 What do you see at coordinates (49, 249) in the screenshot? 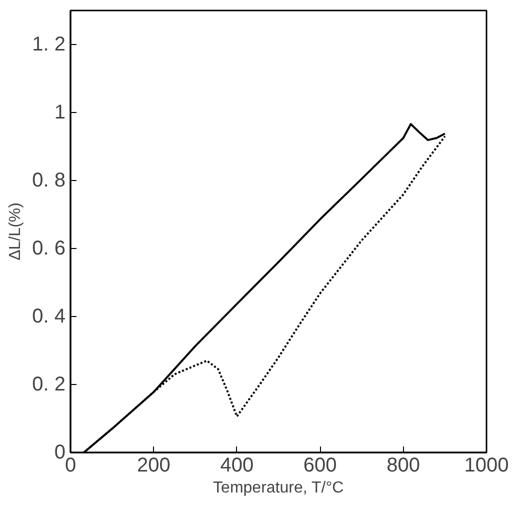
I see `y-tick-label: 0. 6` at bounding box center [49, 249].